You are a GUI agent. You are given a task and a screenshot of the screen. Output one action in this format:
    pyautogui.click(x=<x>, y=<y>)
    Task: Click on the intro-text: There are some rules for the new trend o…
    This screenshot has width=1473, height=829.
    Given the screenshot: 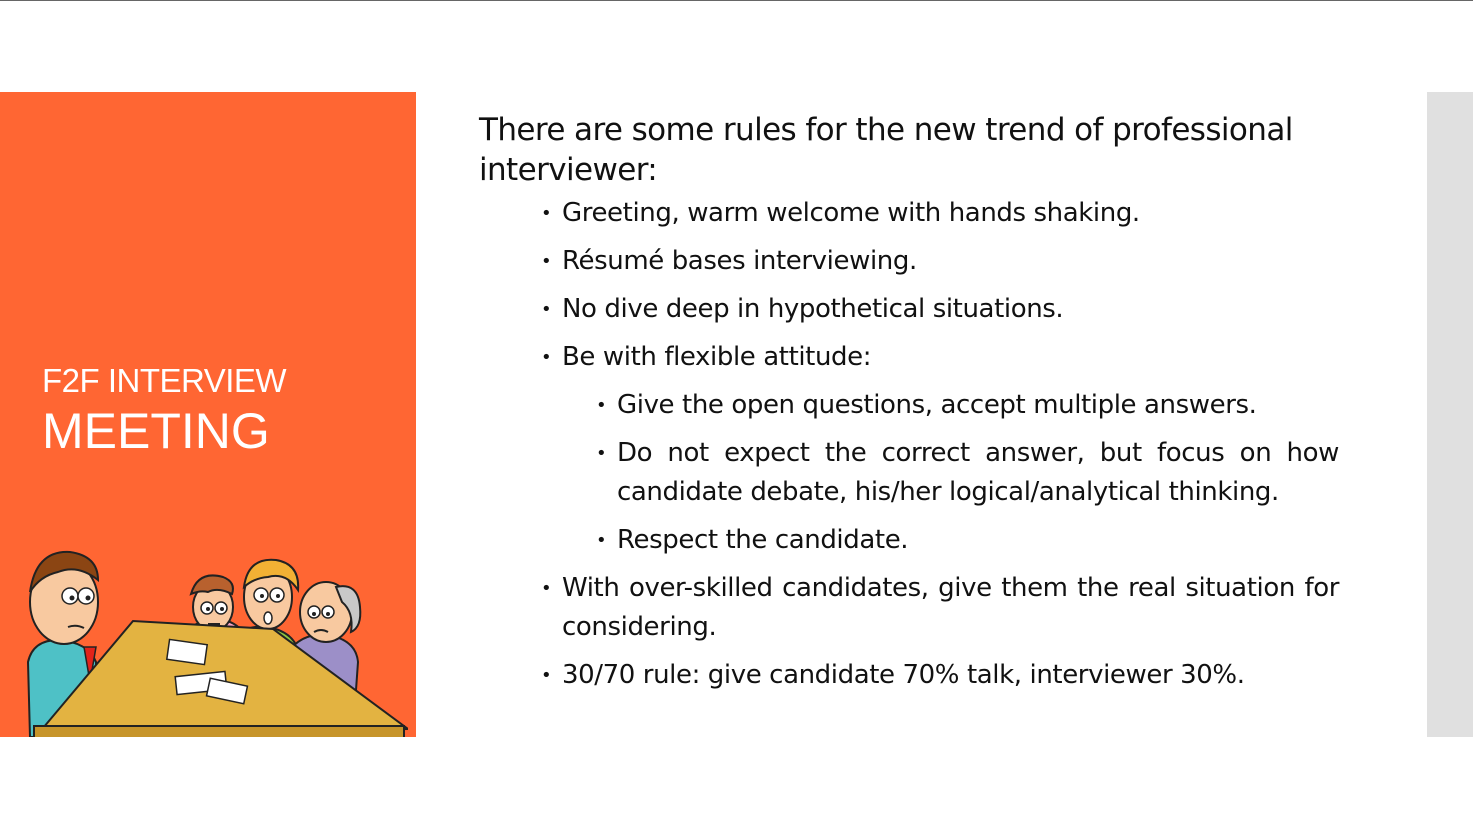 What is the action you would take?
    pyautogui.click(x=886, y=150)
    